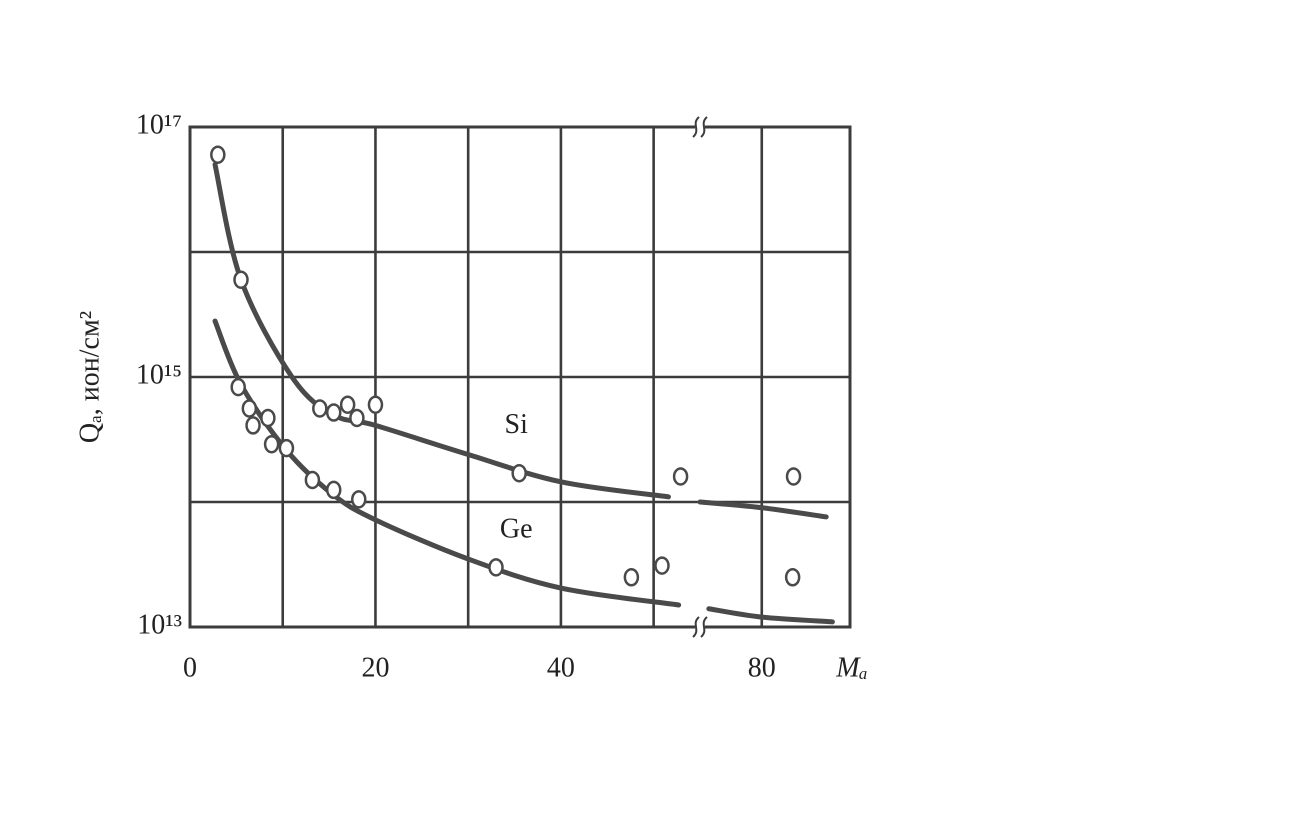 The height and width of the screenshot is (827, 1308). I want to click on x-tick-label: 0, so click(190, 667).